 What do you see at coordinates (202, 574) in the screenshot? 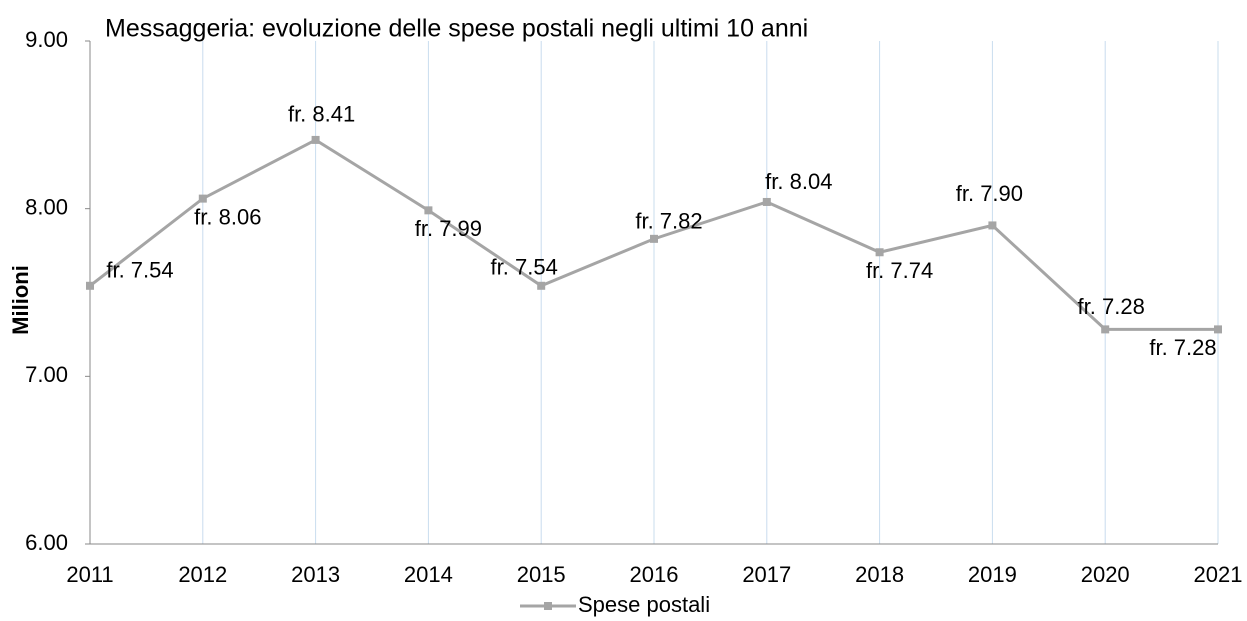
I see `x-tick-label: 2012` at bounding box center [202, 574].